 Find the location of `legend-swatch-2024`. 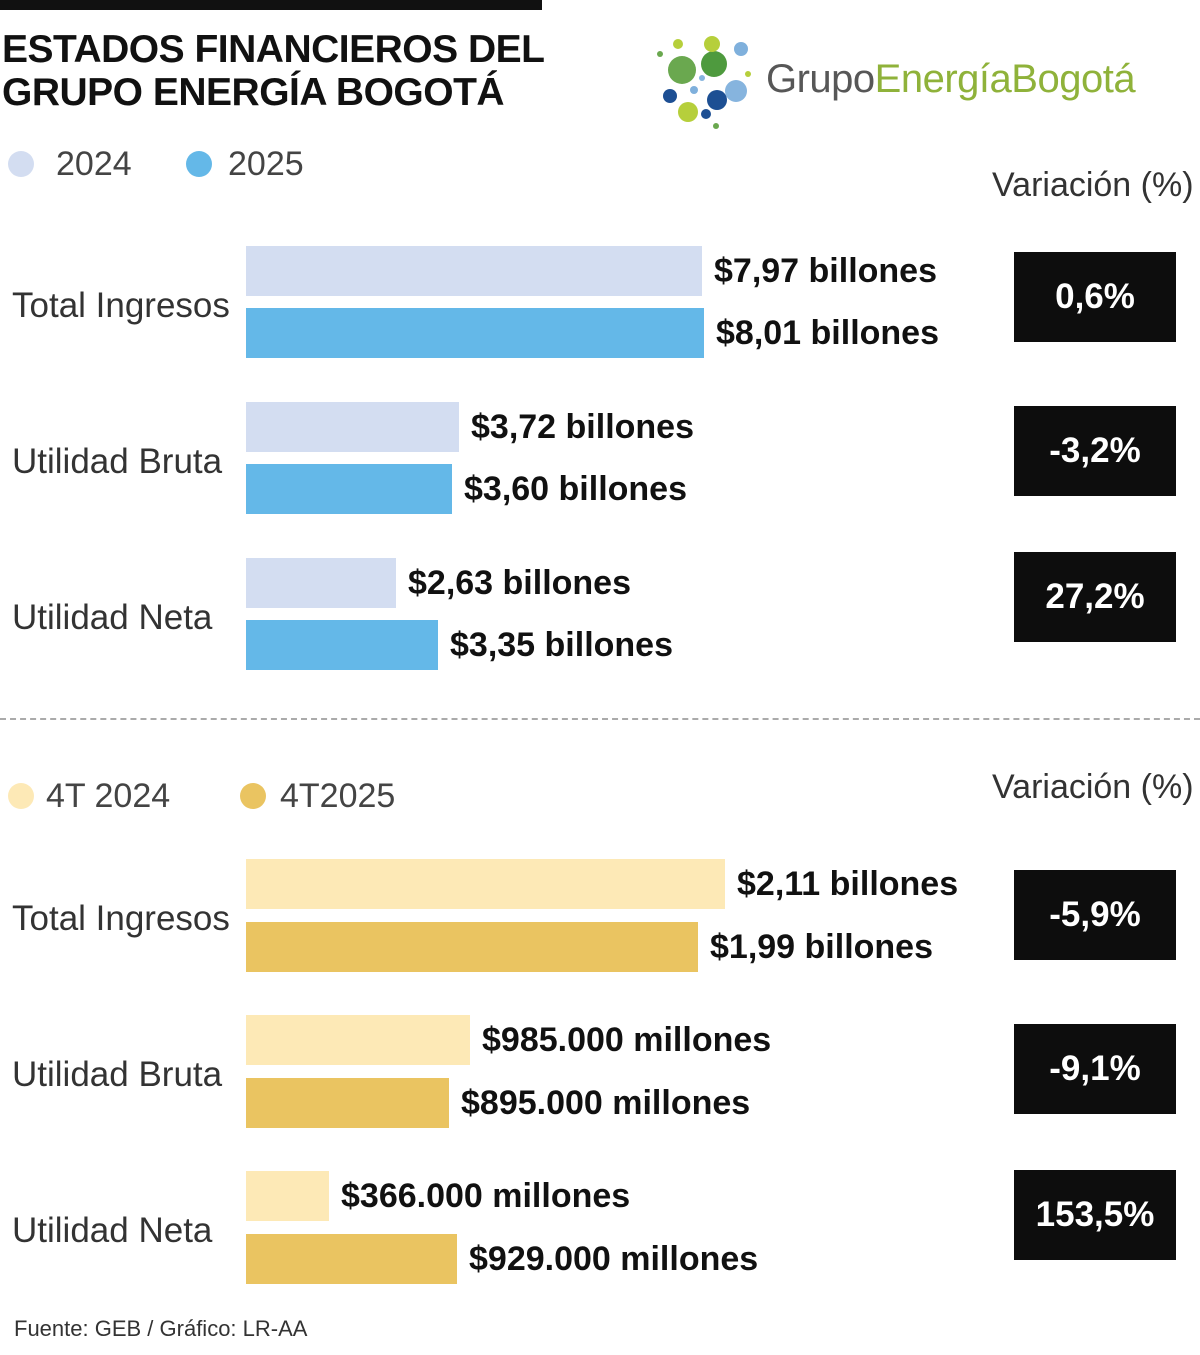

legend-swatch-2024 is located at coordinates (21, 164).